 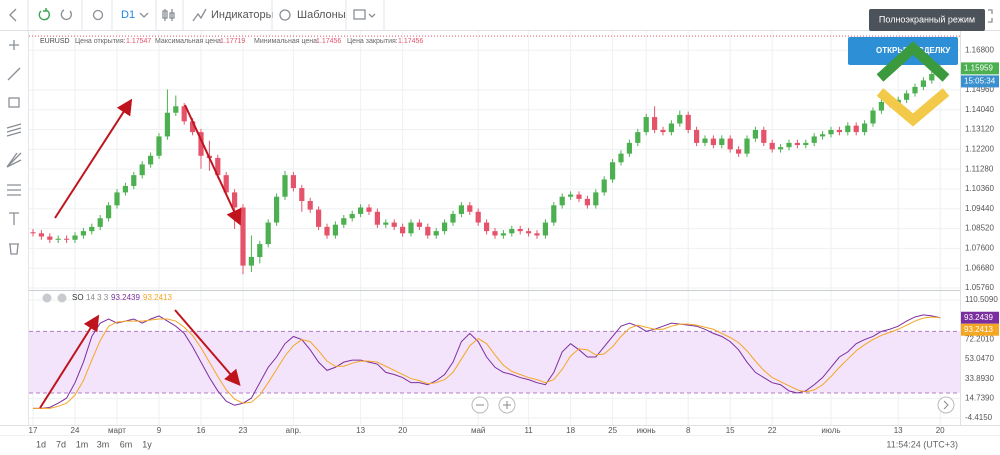 What do you see at coordinates (979, 49) in the screenshot?
I see `y-tick-label: 1.16800` at bounding box center [979, 49].